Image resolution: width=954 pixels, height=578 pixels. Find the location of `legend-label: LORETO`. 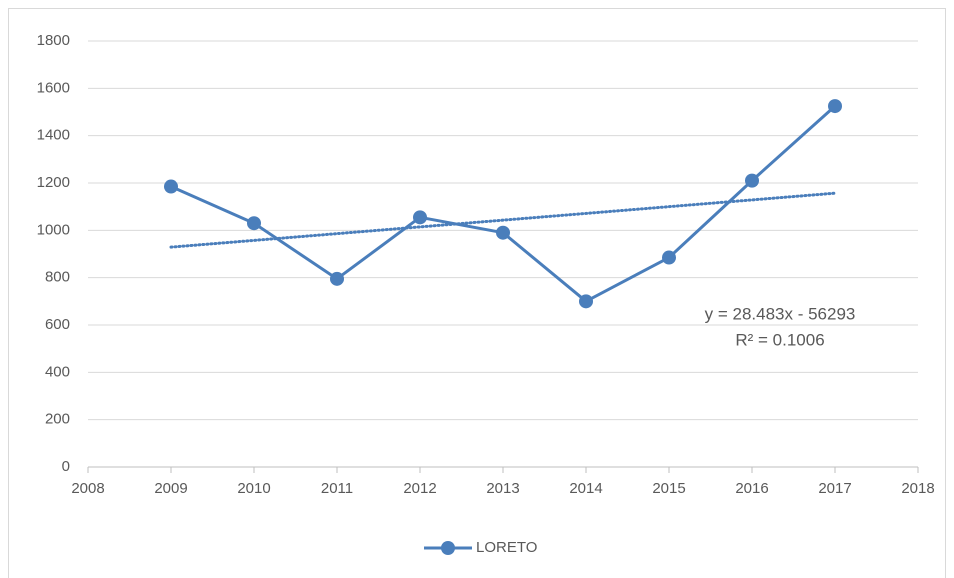

legend-label: LORETO is located at coordinates (506, 547).